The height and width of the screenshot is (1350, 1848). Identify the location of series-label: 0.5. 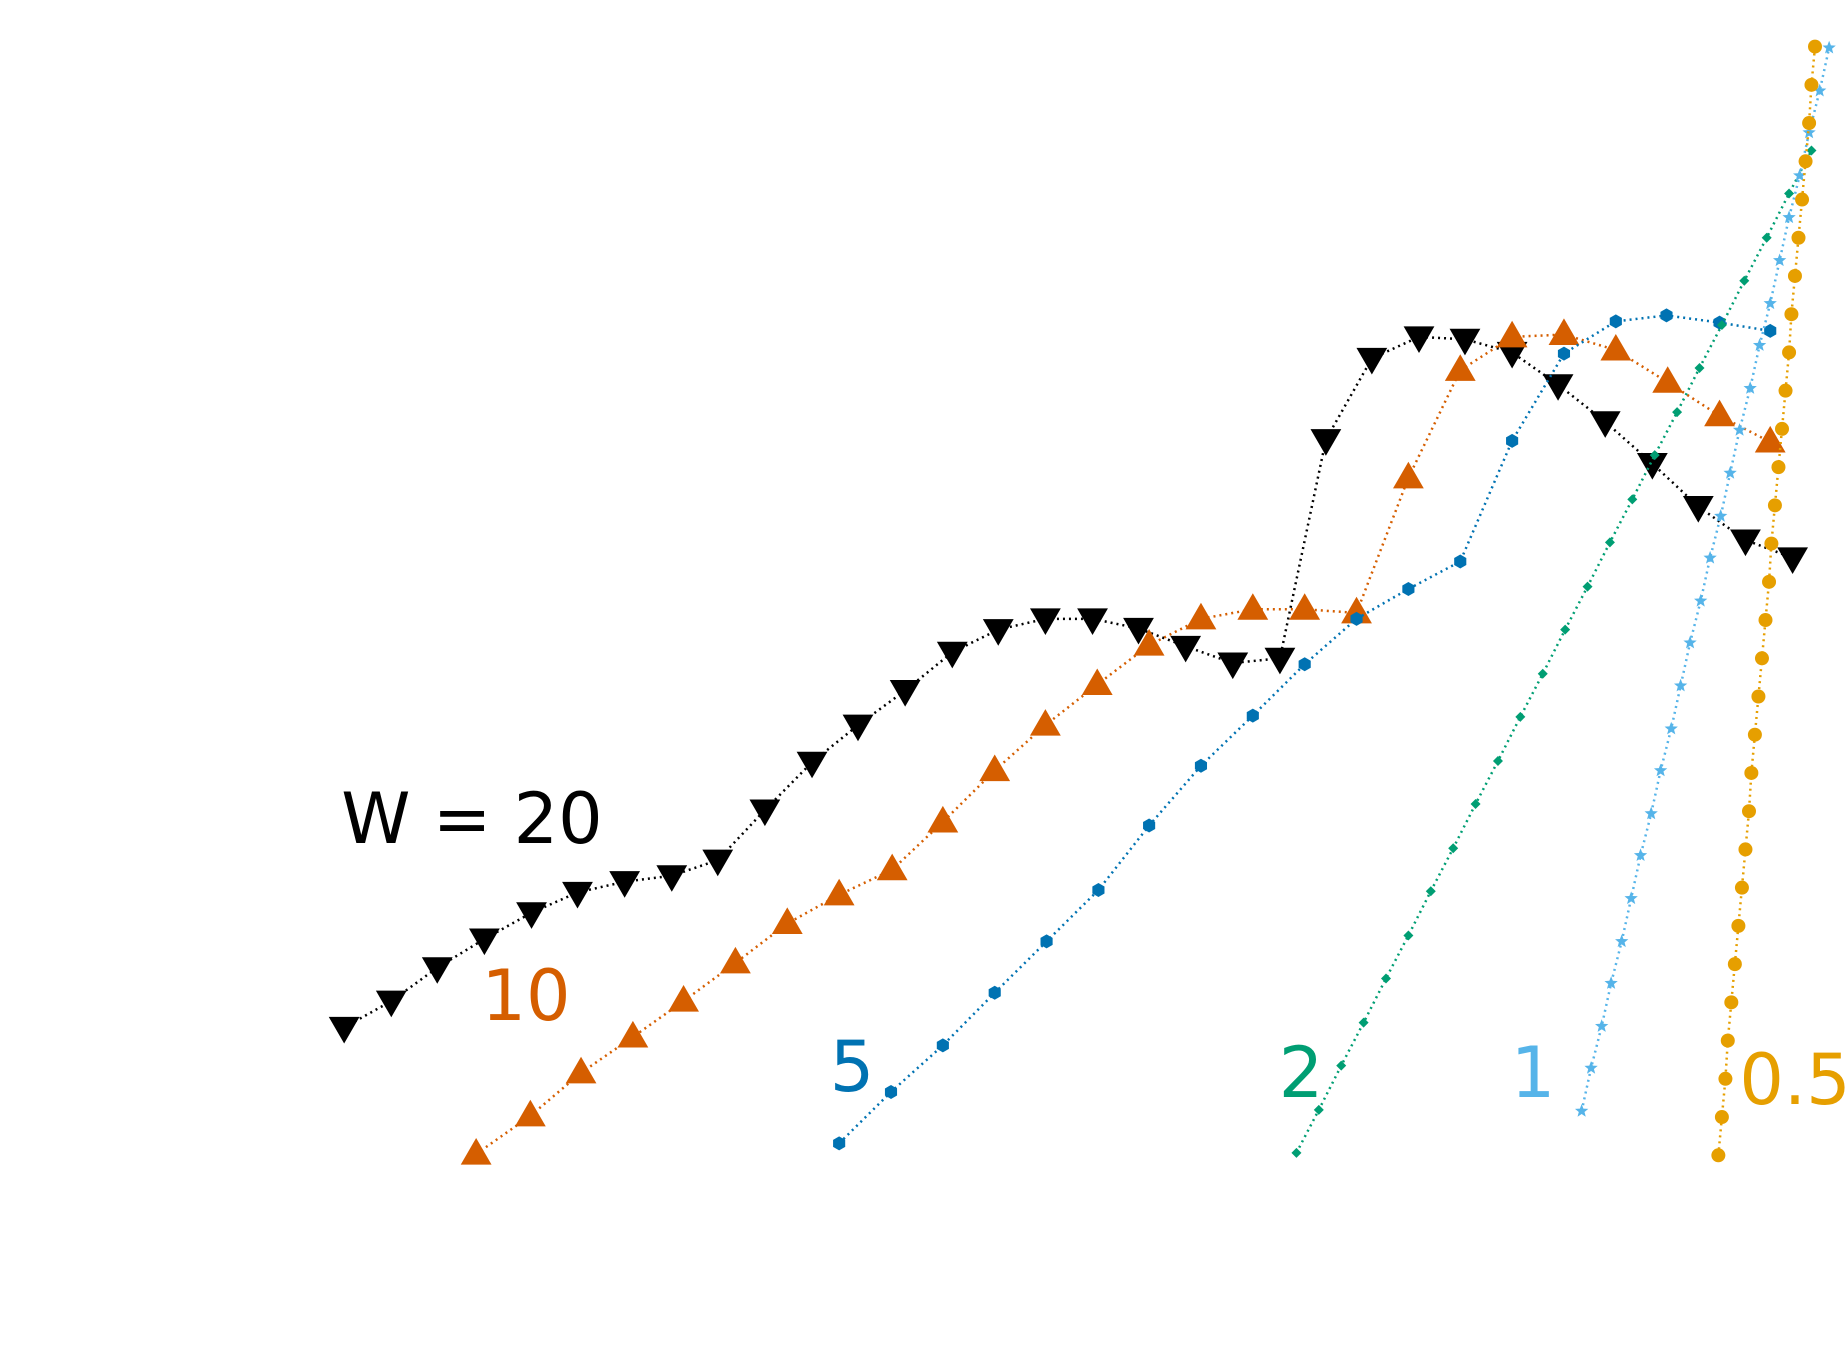
(1793, 1080).